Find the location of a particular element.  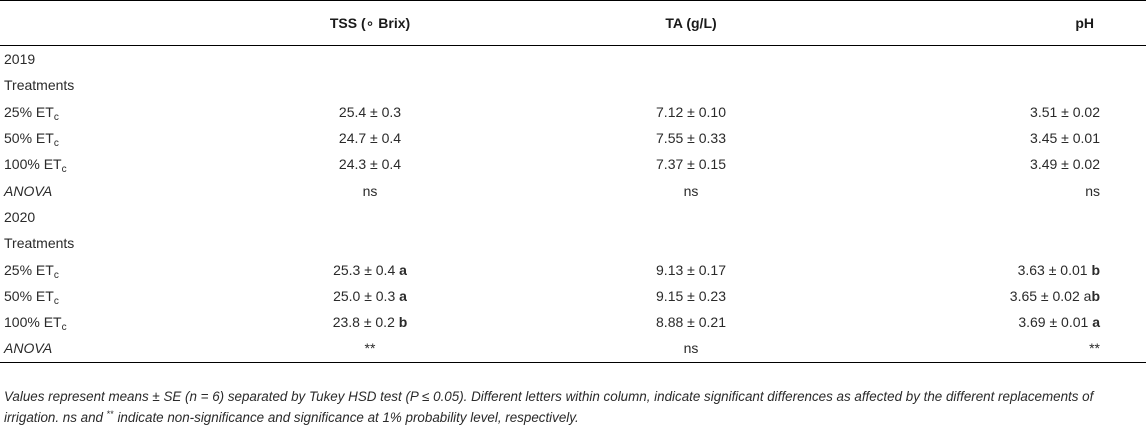

ta-value: 7.37 ± 0.15 is located at coordinates (691, 164).